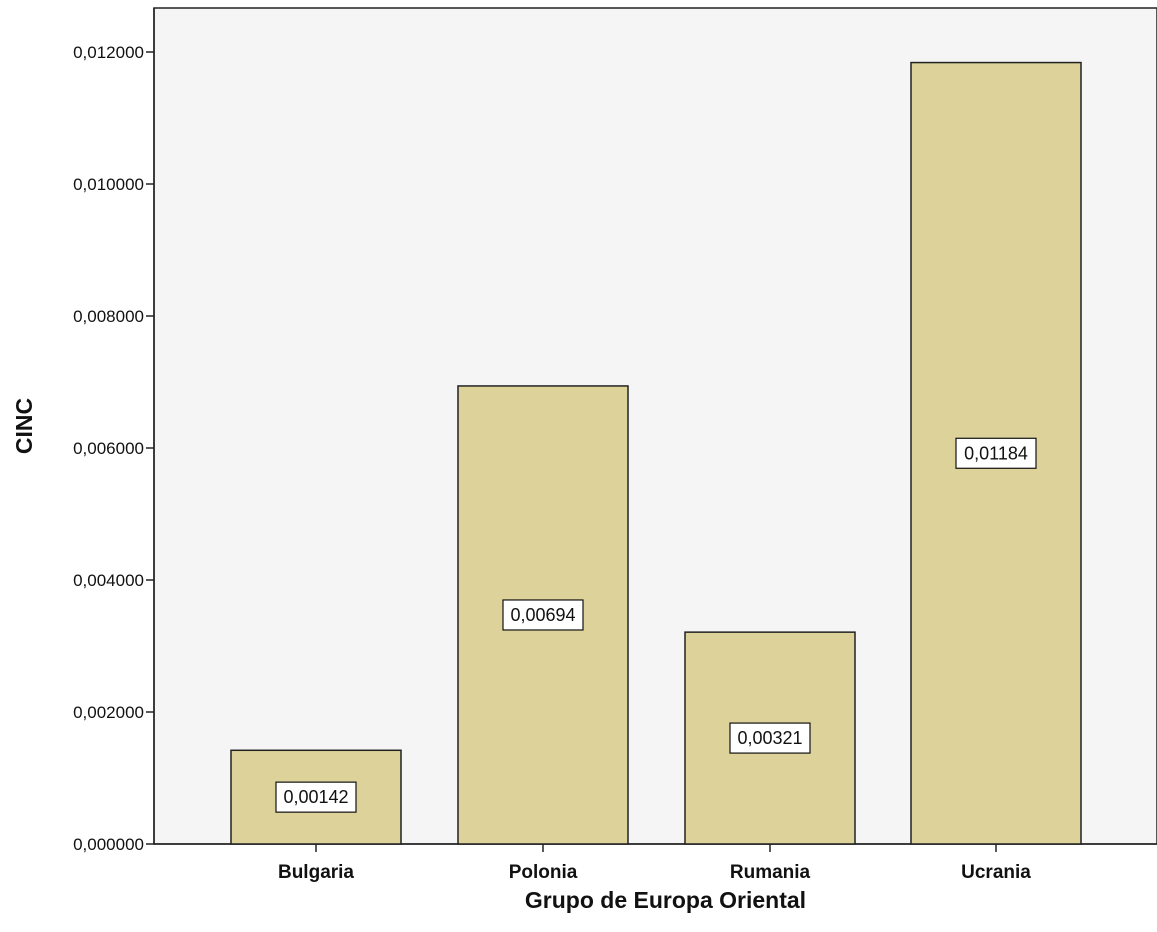 The width and height of the screenshot is (1157, 932). I want to click on y-tick-label: 0,002000, so click(108, 712).